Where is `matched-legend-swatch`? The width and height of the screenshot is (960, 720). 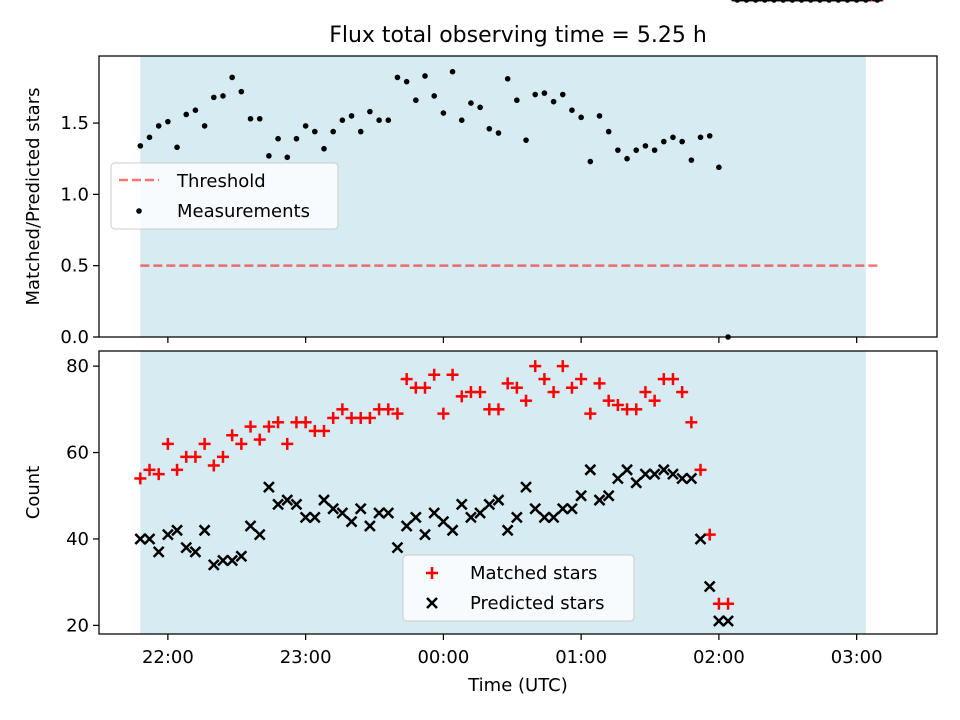 matched-legend-swatch is located at coordinates (432, 573).